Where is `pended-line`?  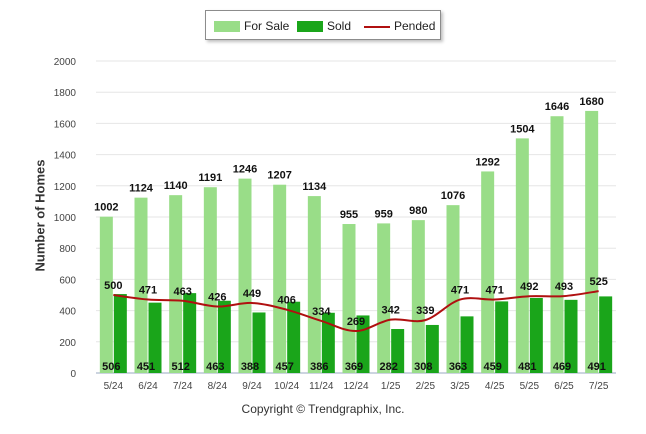 pended-line is located at coordinates (356, 311).